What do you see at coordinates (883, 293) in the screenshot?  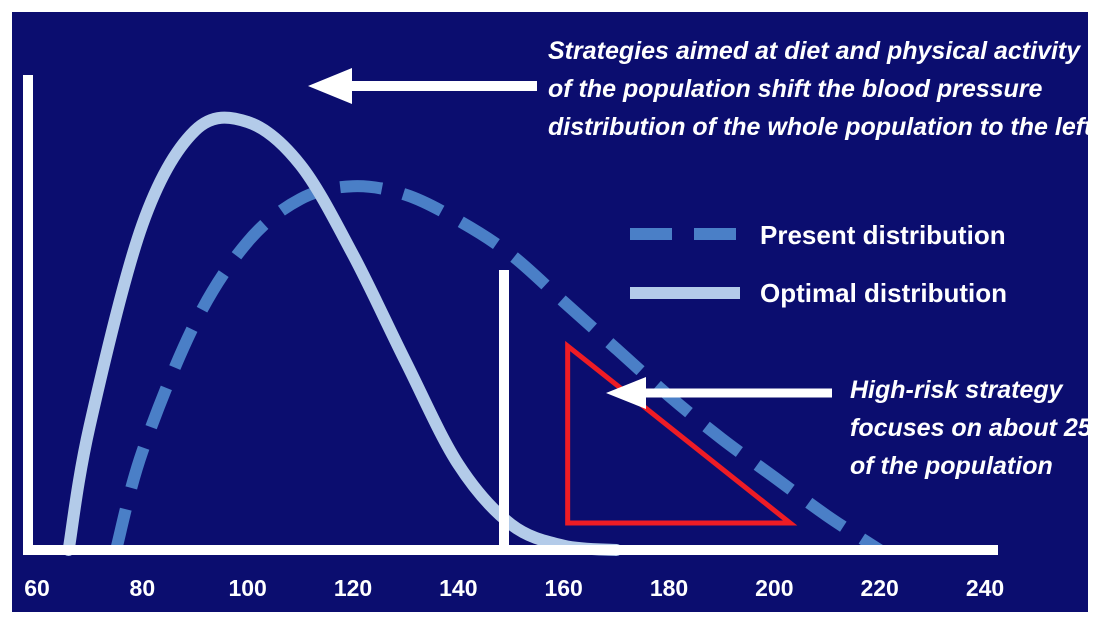 I see `legend-label-optimal: Optimal distribution` at bounding box center [883, 293].